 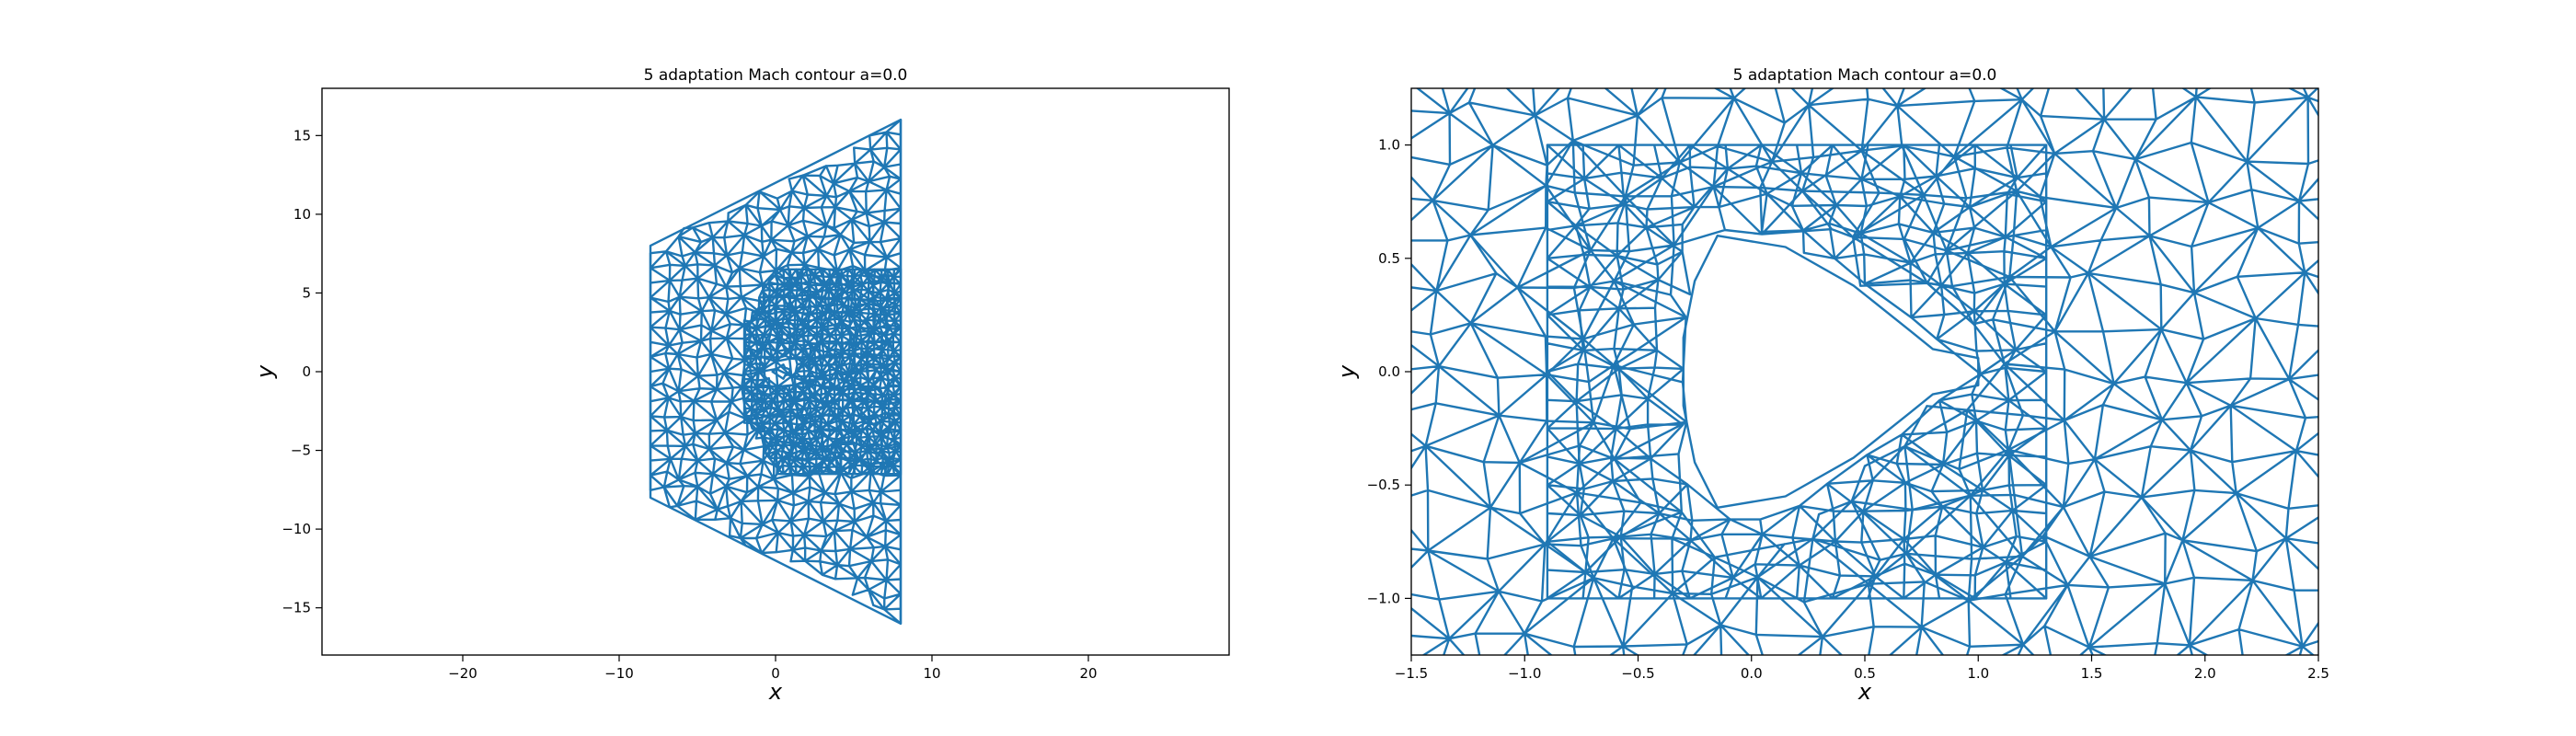 What do you see at coordinates (306, 371) in the screenshot?
I see `y-tick-label: 0` at bounding box center [306, 371].